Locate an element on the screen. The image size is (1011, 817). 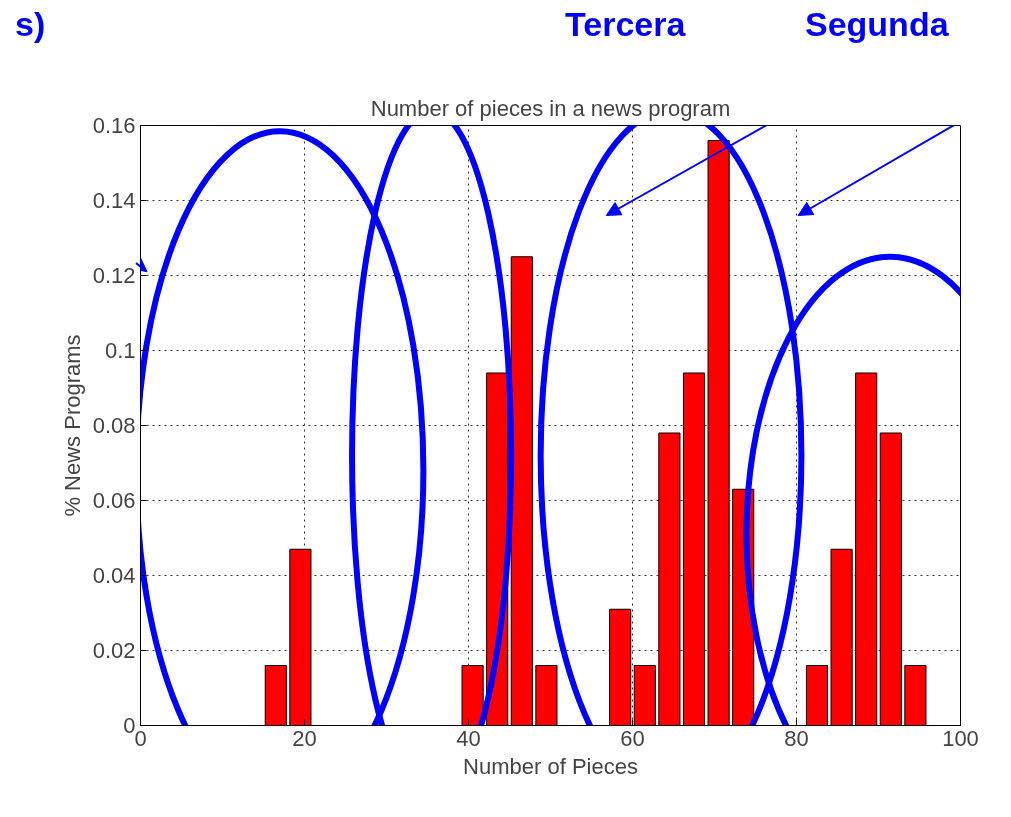
x-tick-label: 20 is located at coordinates (304, 738).